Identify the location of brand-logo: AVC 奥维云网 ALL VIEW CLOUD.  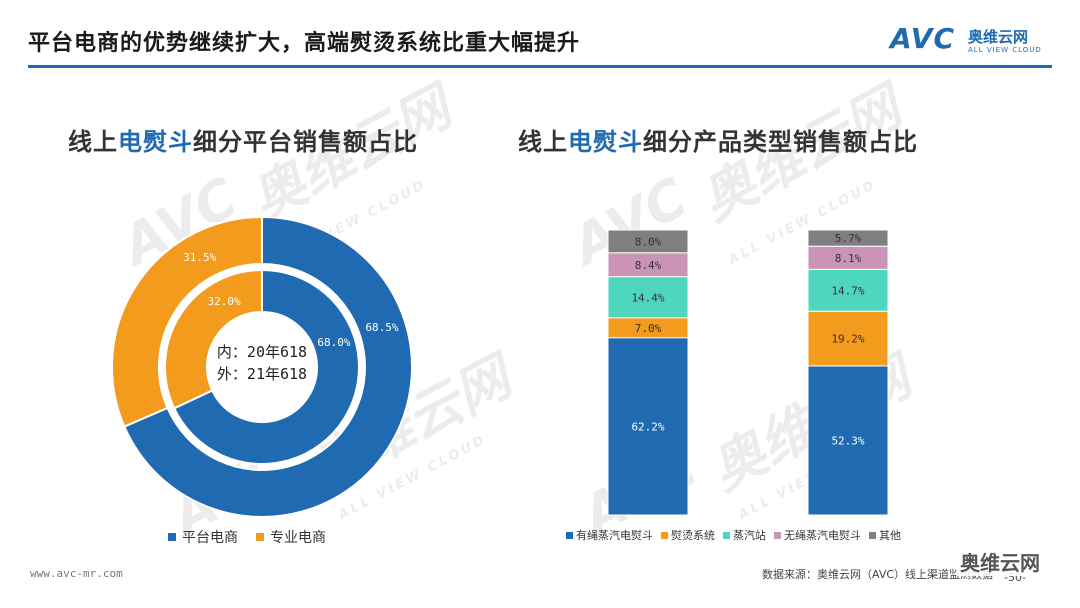
(970, 40).